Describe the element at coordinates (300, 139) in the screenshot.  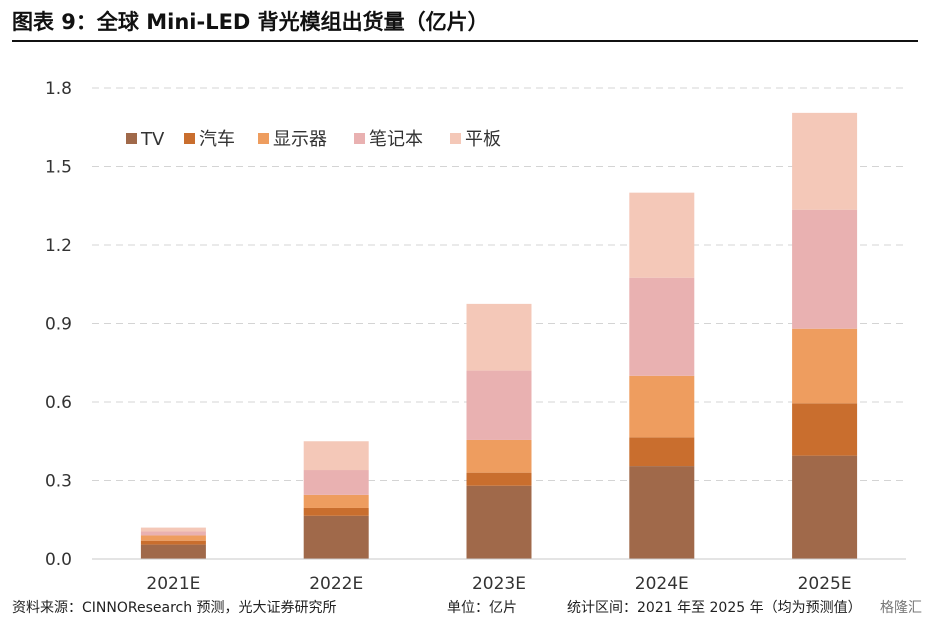
I see `legend-label: 显示器` at that location.